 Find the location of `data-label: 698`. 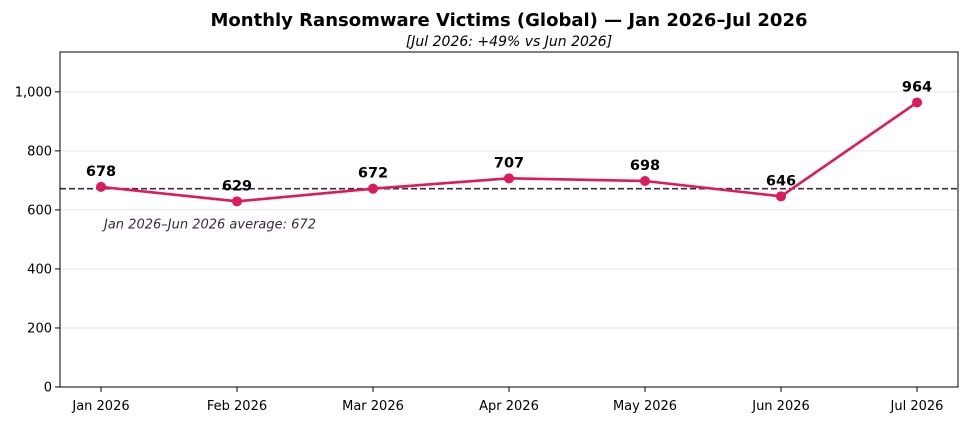

data-label: 698 is located at coordinates (645, 166).